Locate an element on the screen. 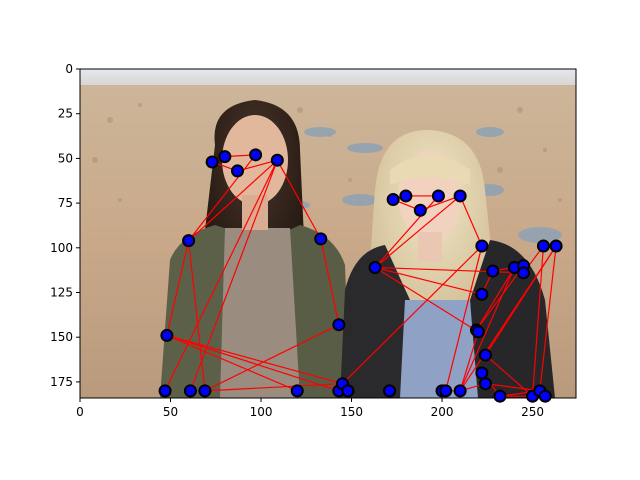  x-tick-label: 100 is located at coordinates (261, 412).